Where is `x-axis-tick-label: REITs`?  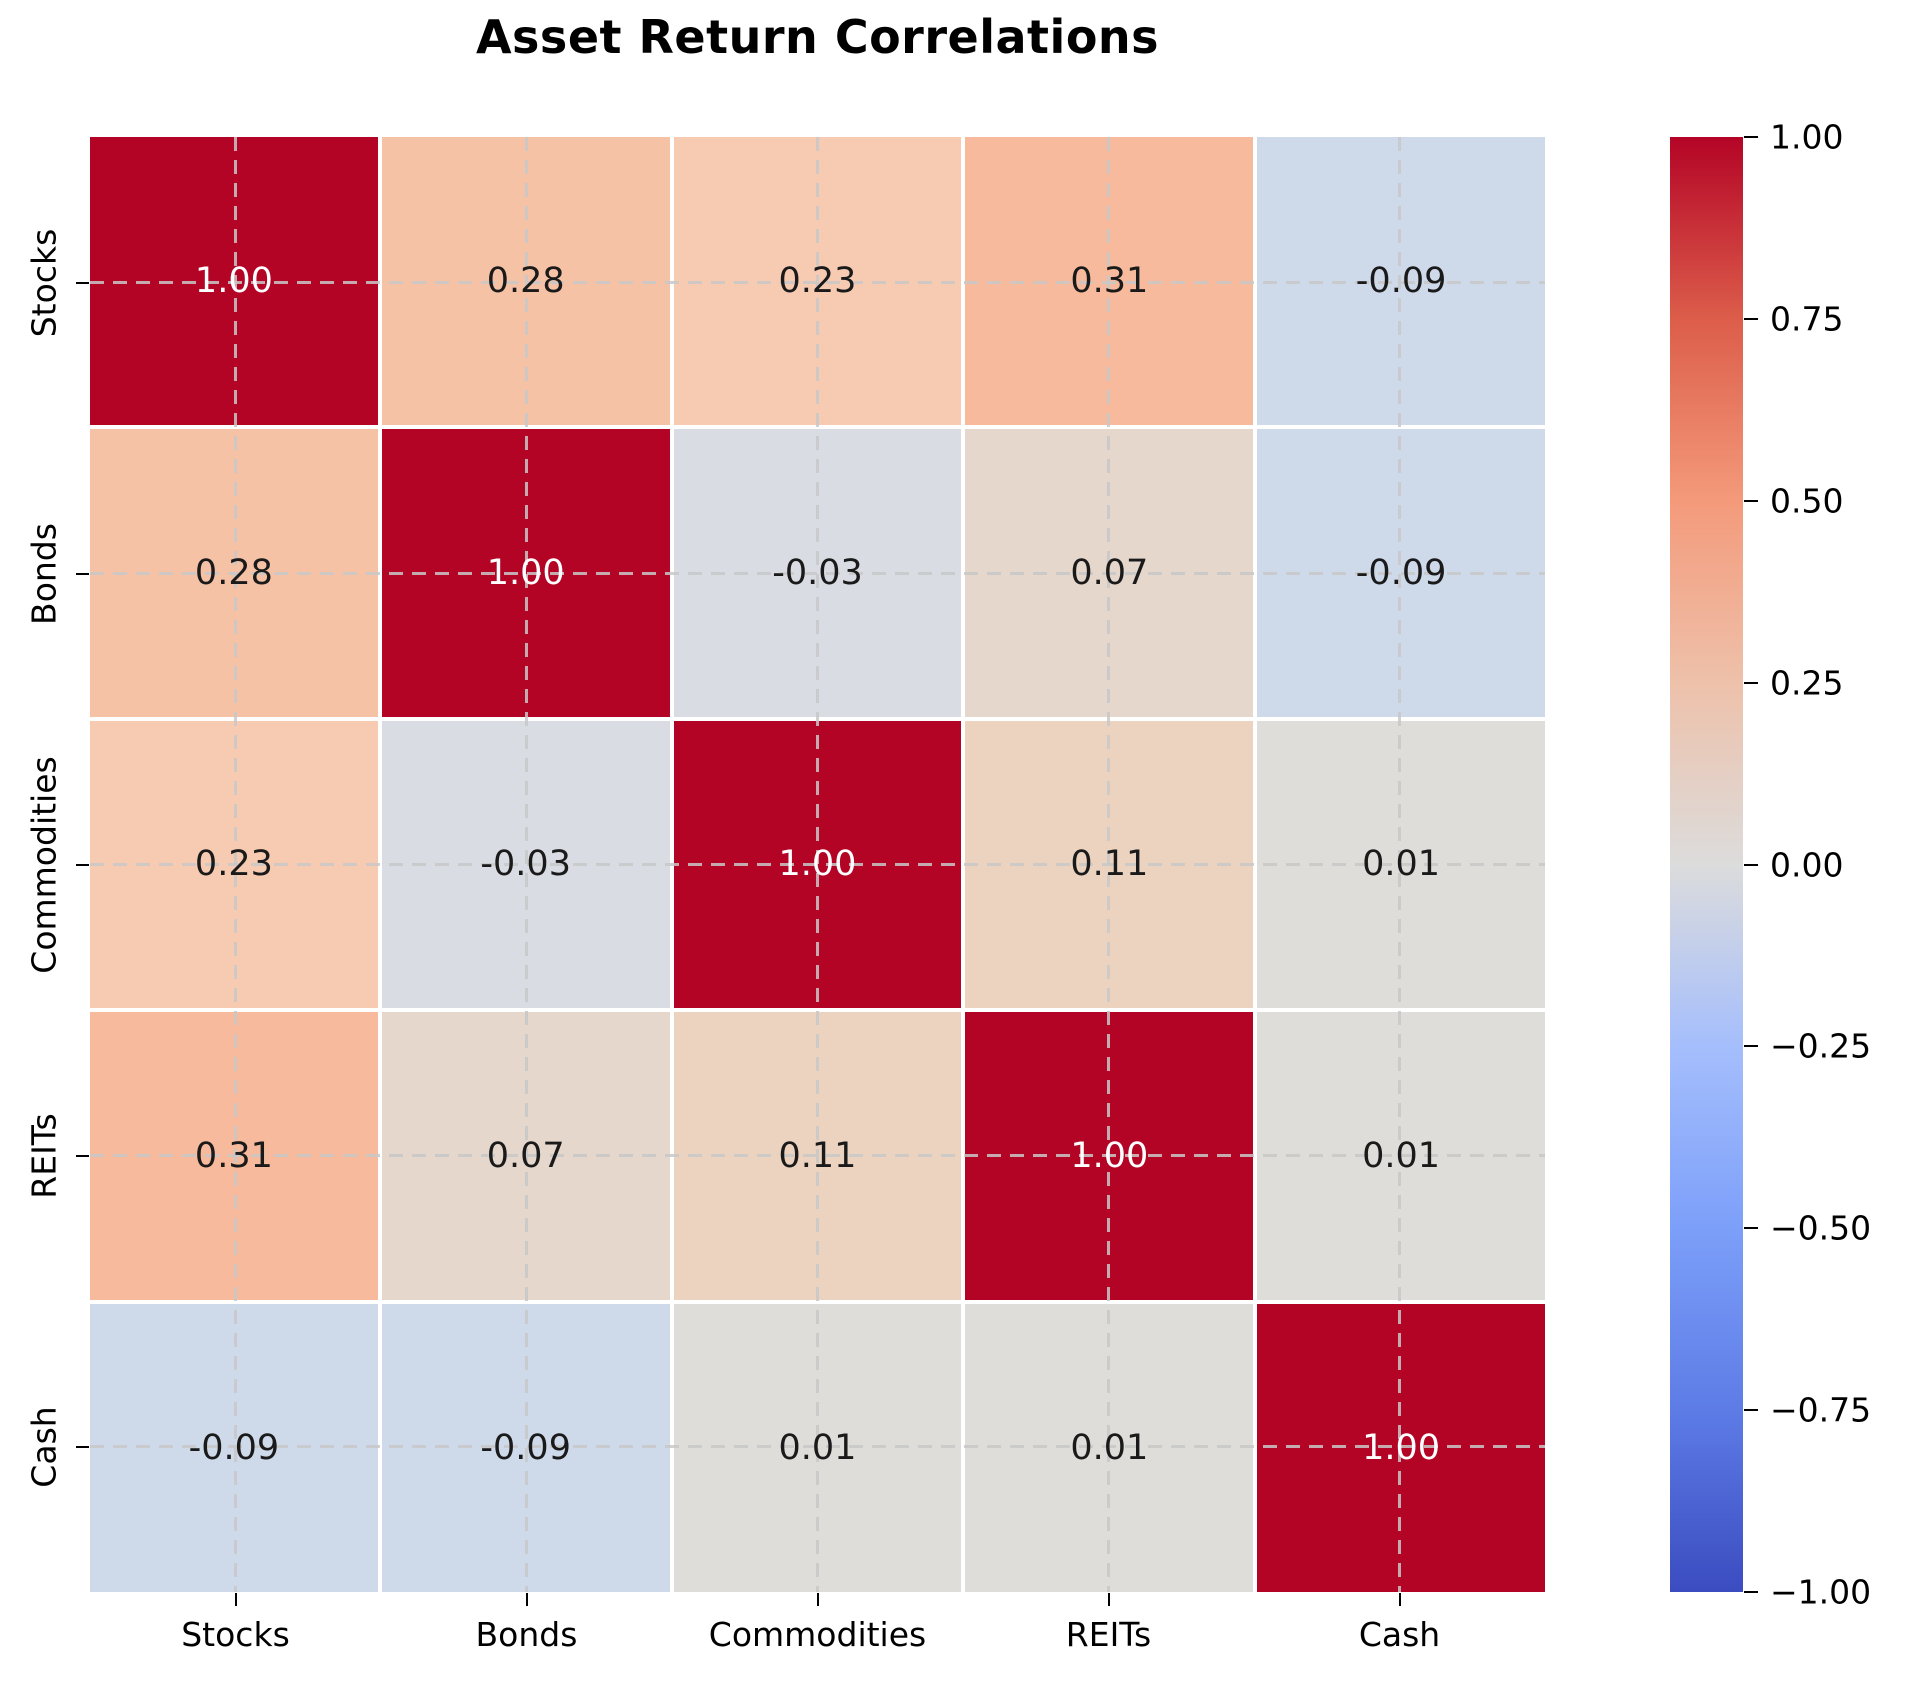
x-axis-tick-label: REITs is located at coordinates (1108, 1634).